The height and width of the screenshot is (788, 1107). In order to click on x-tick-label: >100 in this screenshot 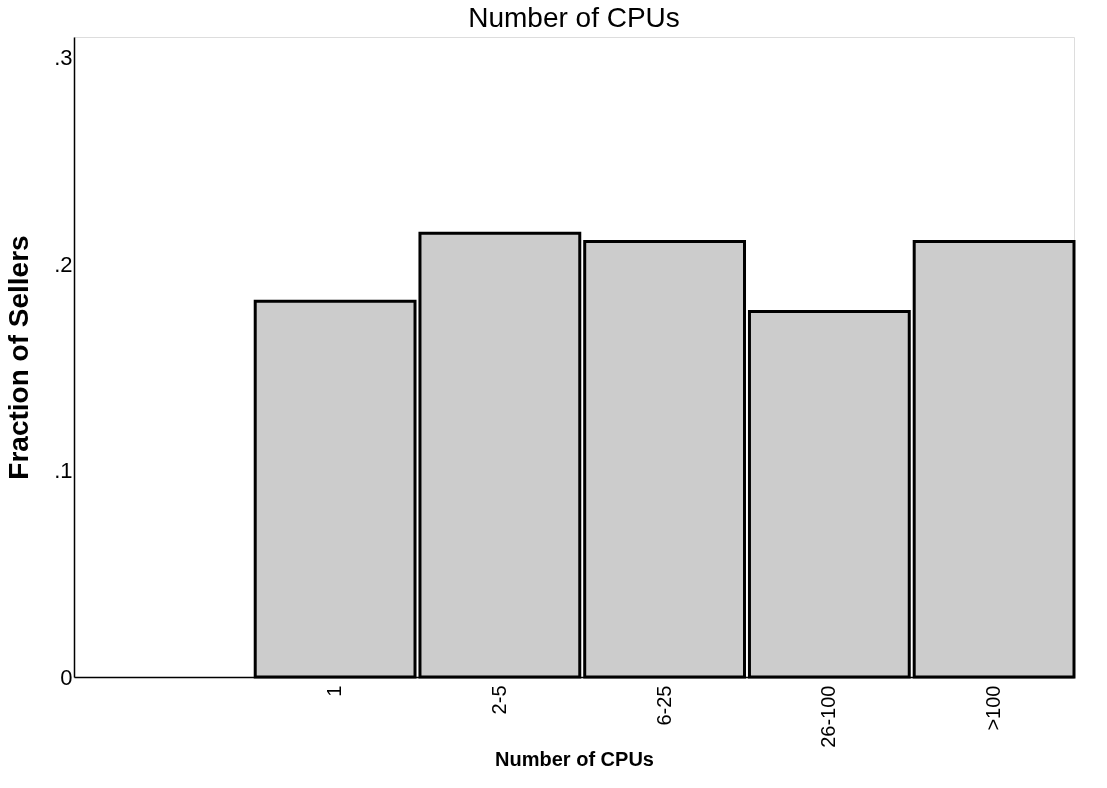, I will do `click(993, 708)`.